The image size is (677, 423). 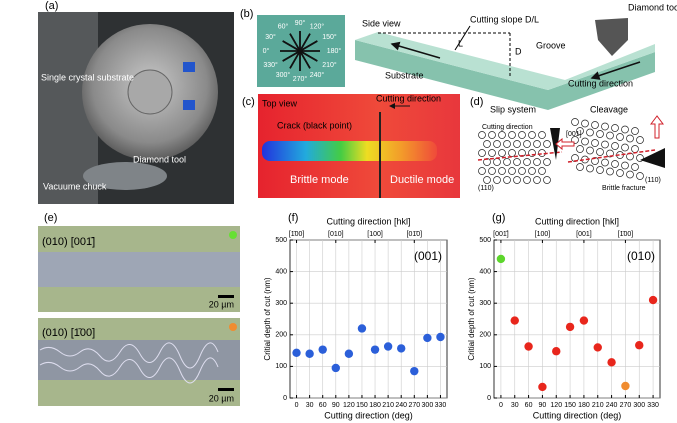 I want to click on annotation: [001], so click(x=574, y=134).